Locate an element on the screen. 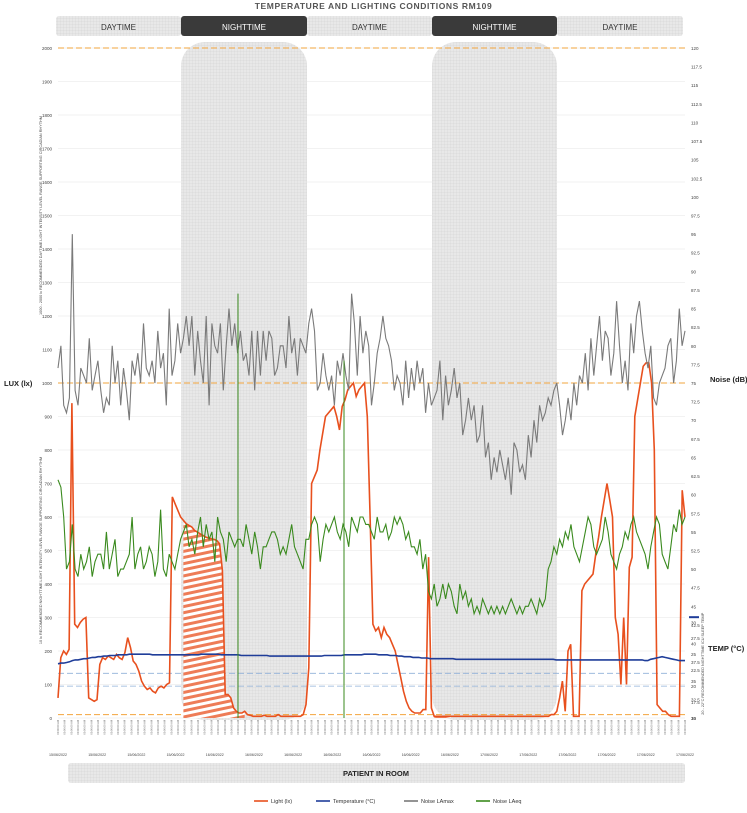 This screenshot has height=813, width=747. noise-tick-label: 107.5 is located at coordinates (697, 141).